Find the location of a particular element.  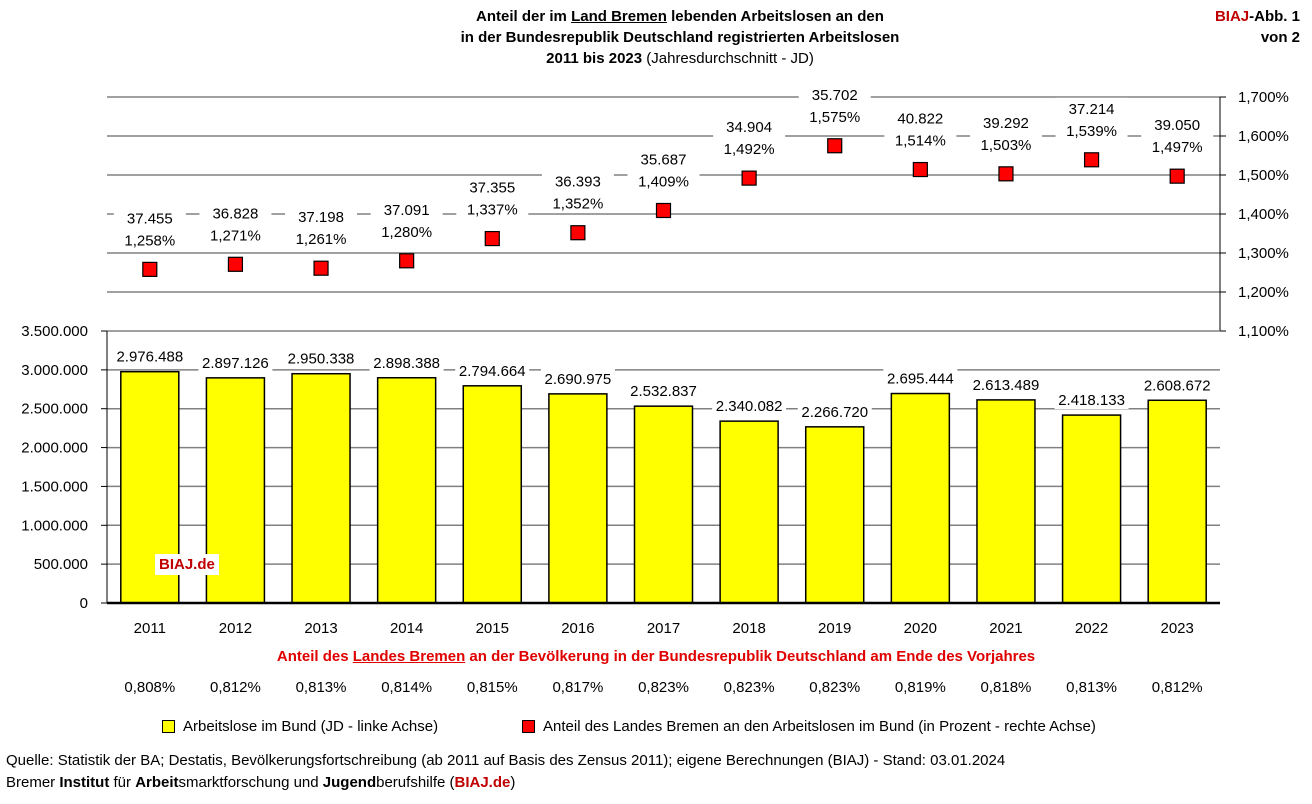

left-tick-label: 500.000 is located at coordinates (61, 564).